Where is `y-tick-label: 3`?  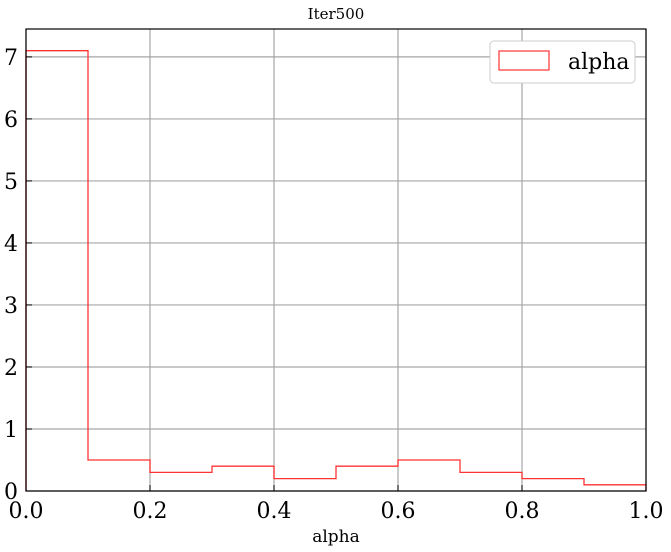
y-tick-label: 3 is located at coordinates (11, 306).